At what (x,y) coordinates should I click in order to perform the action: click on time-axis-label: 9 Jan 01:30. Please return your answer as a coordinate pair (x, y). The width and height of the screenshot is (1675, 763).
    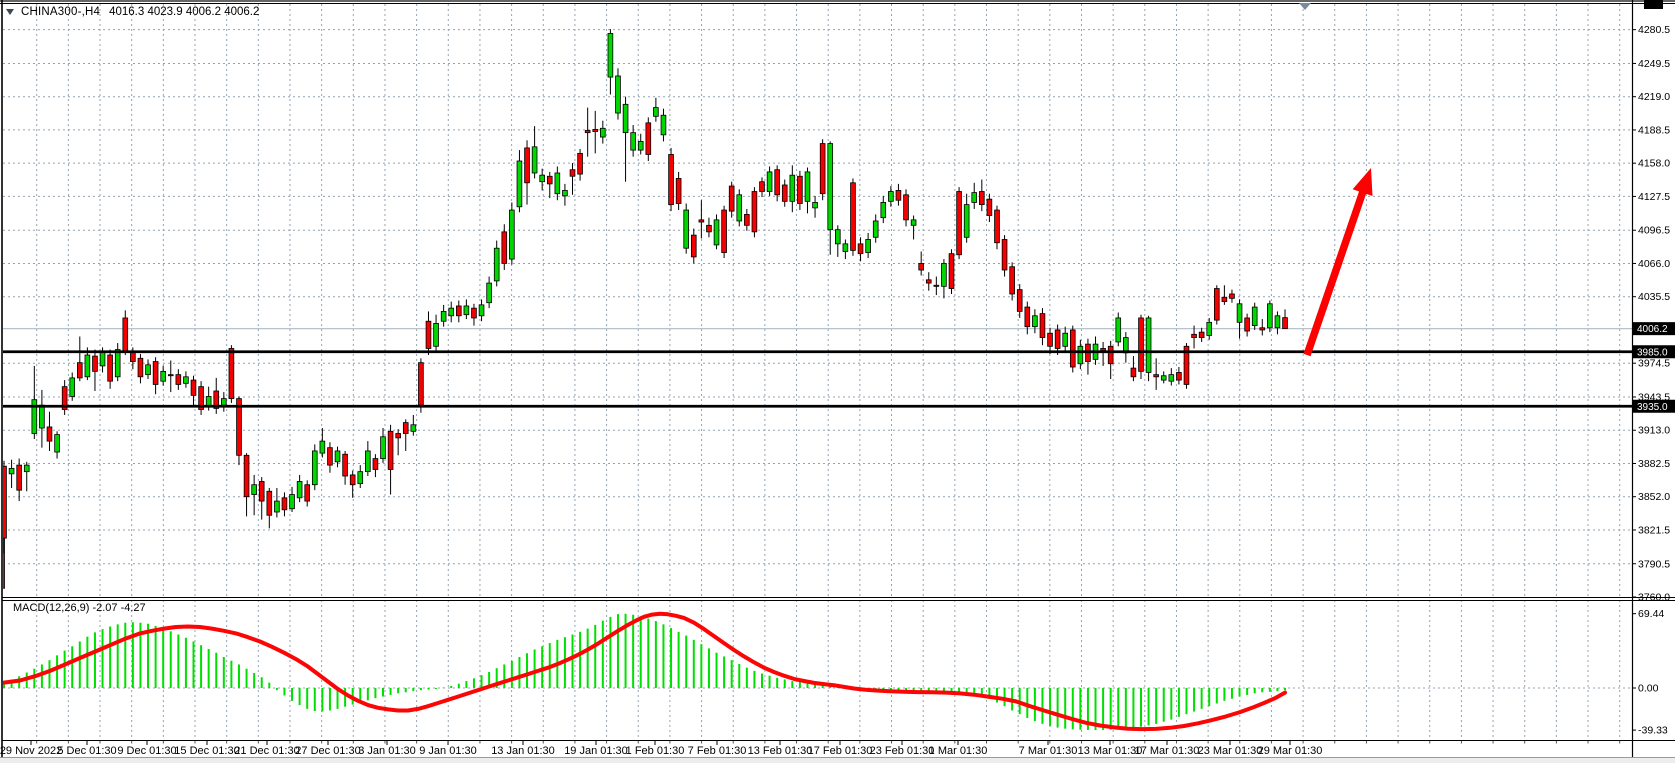
    Looking at the image, I should click on (448, 751).